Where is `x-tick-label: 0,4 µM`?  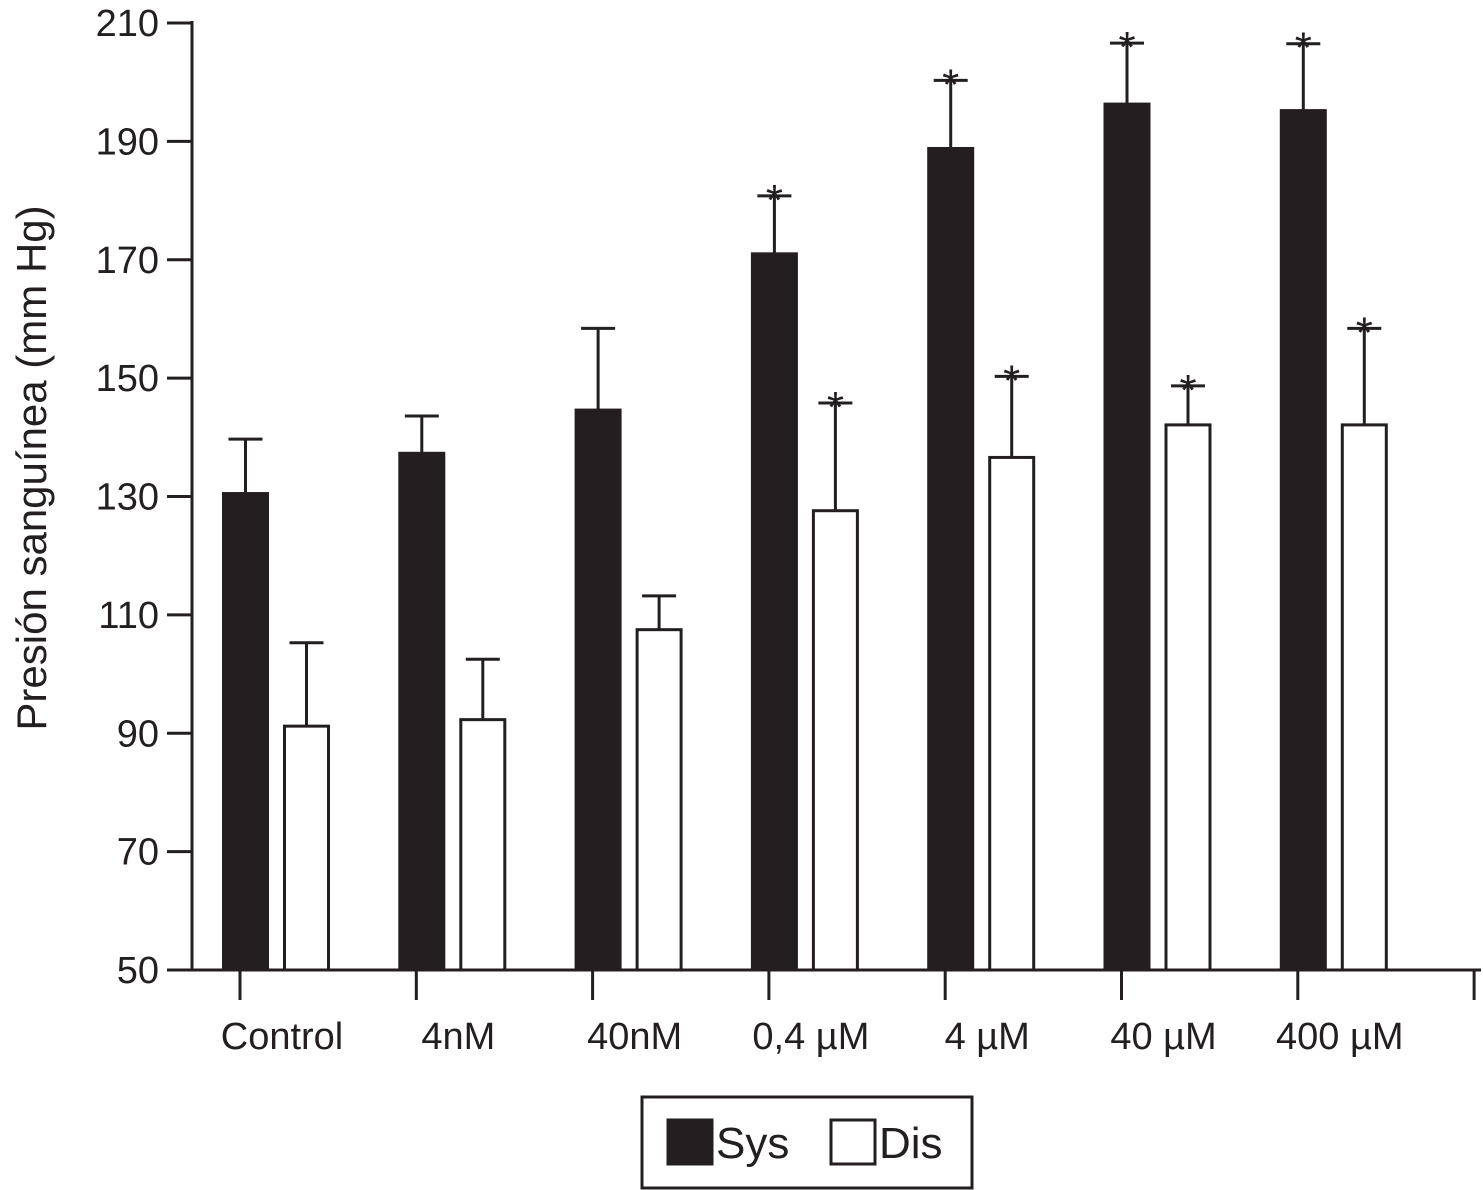 x-tick-label: 0,4 µM is located at coordinates (810, 1037).